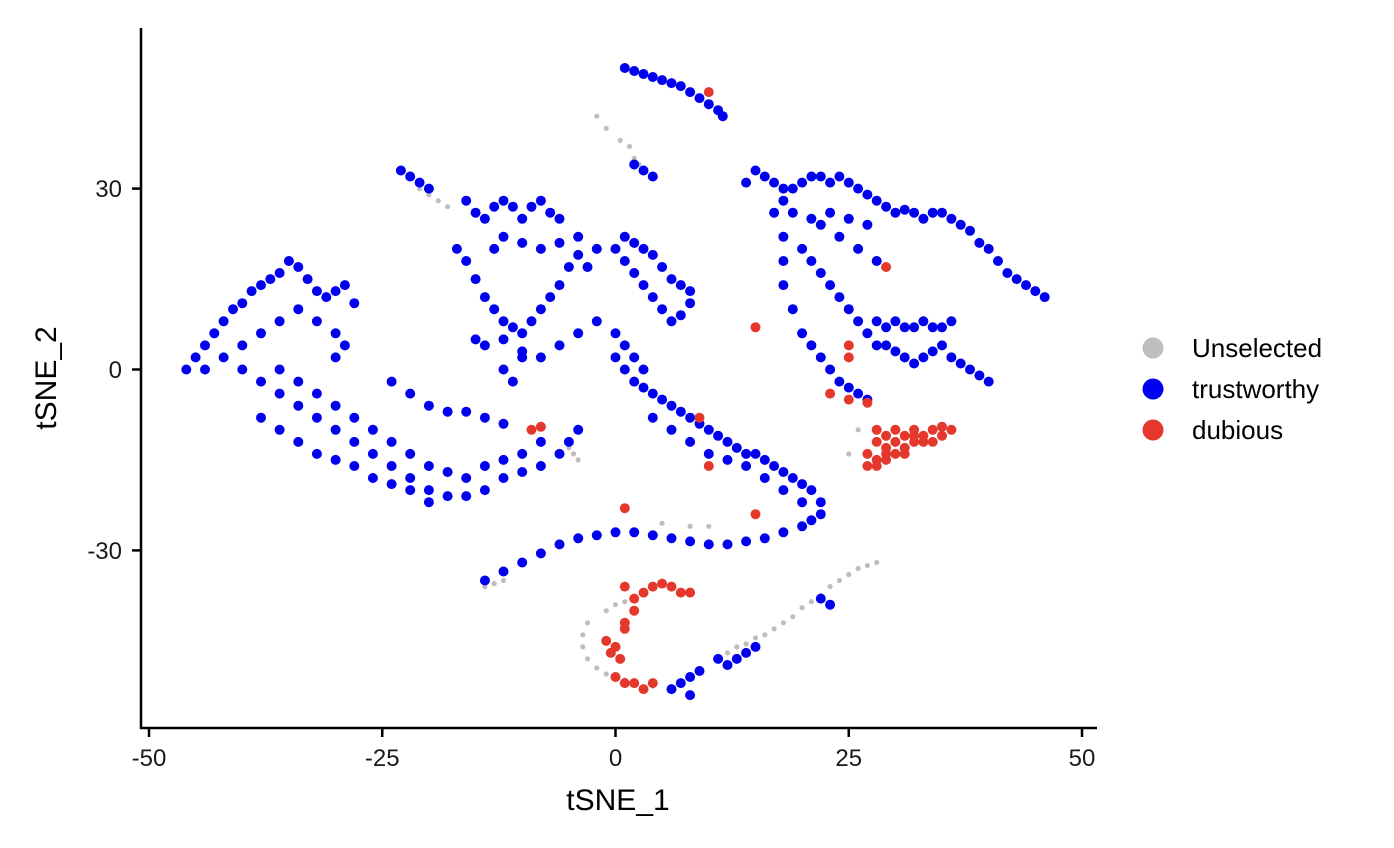  I want to click on x-axis-title: tSNE_1, so click(617, 800).